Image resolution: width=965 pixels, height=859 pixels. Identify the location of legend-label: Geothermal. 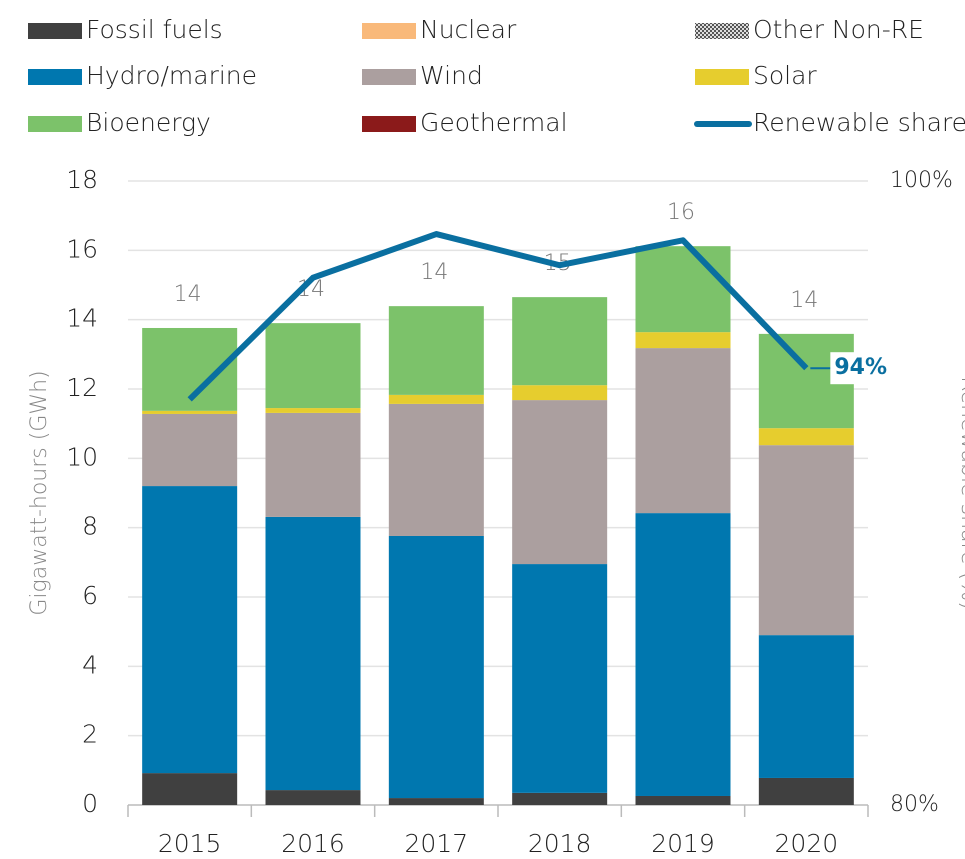
(494, 122).